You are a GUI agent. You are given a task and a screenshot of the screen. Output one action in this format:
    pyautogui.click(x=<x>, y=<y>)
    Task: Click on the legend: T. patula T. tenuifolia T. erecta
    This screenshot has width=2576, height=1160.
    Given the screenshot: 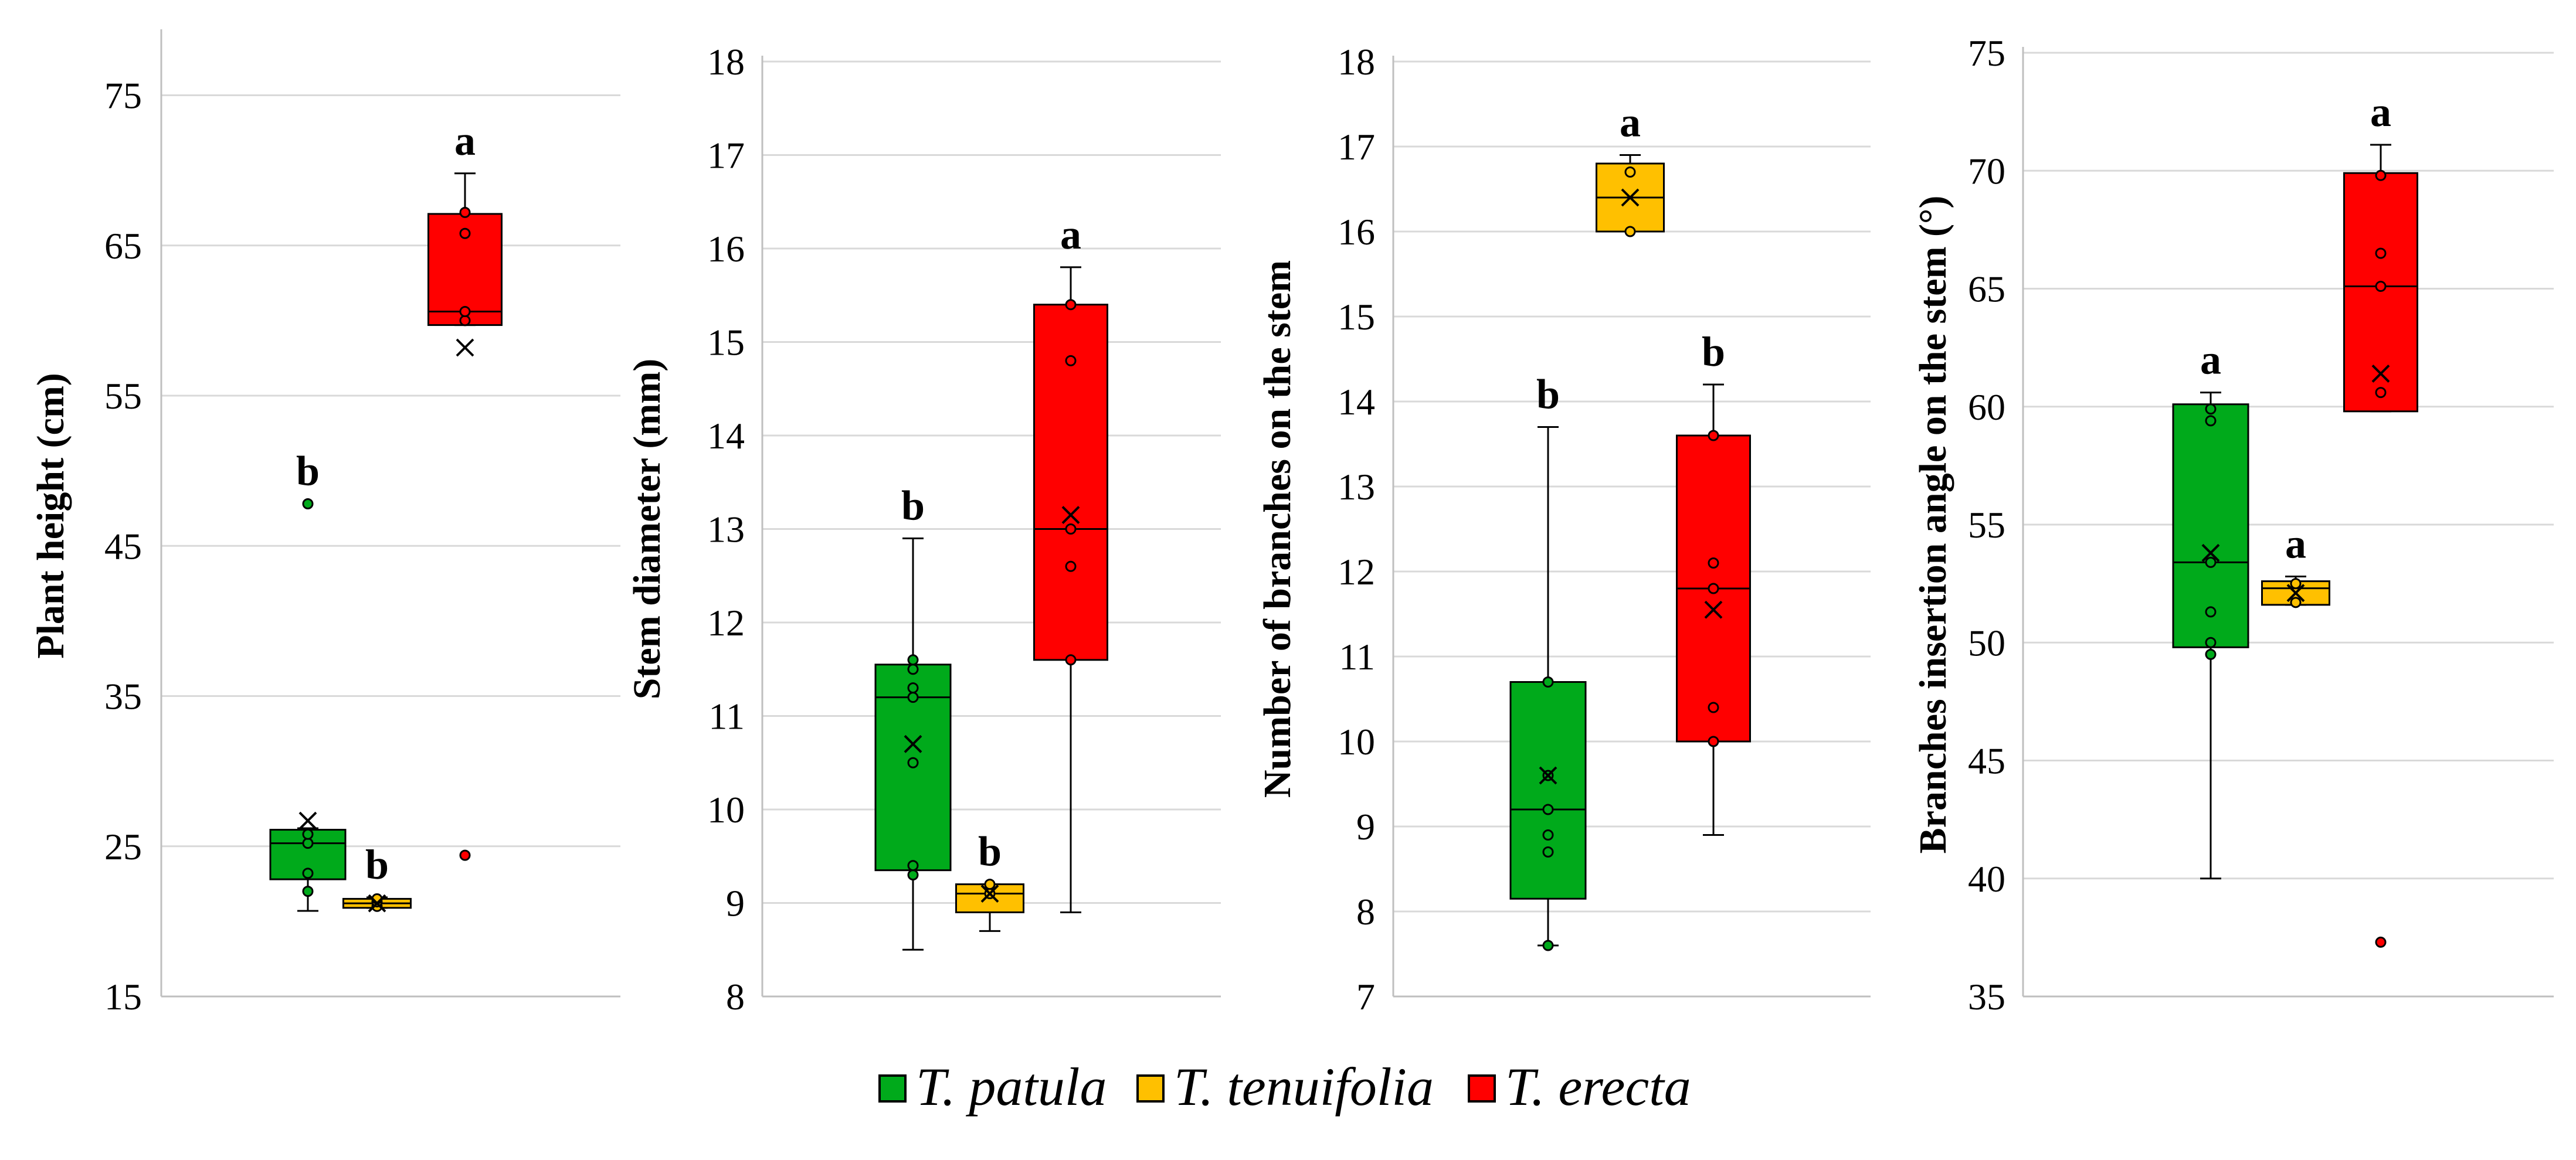 What is the action you would take?
    pyautogui.click(x=1284, y=1087)
    